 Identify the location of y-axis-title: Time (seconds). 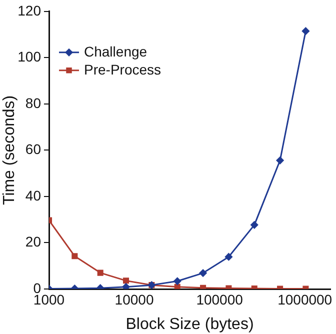
(9, 150).